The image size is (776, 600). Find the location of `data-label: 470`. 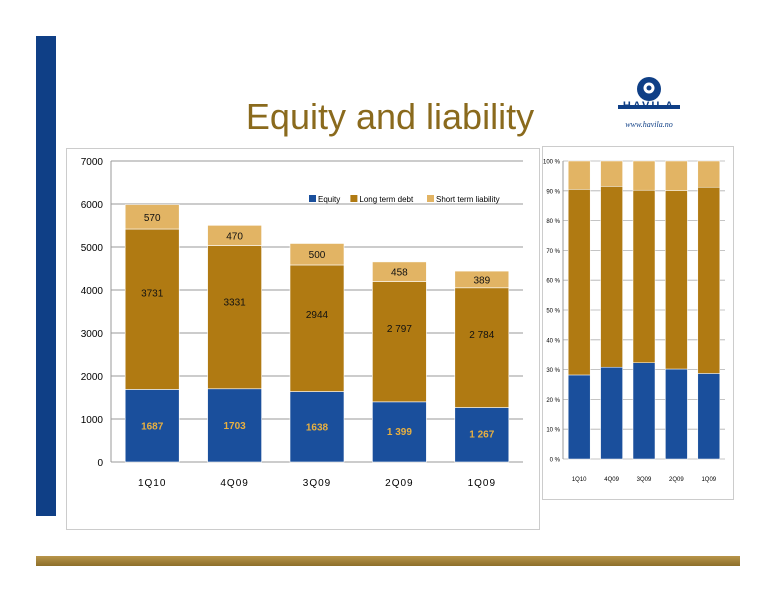

data-label: 470 is located at coordinates (234, 236).